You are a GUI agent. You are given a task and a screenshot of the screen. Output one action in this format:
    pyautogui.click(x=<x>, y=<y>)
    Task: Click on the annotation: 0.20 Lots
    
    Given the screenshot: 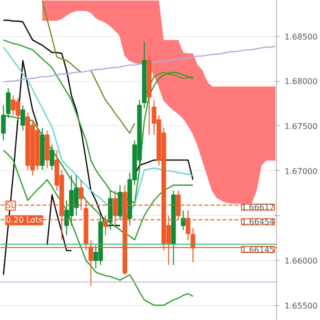 What is the action you would take?
    pyautogui.click(x=24, y=220)
    